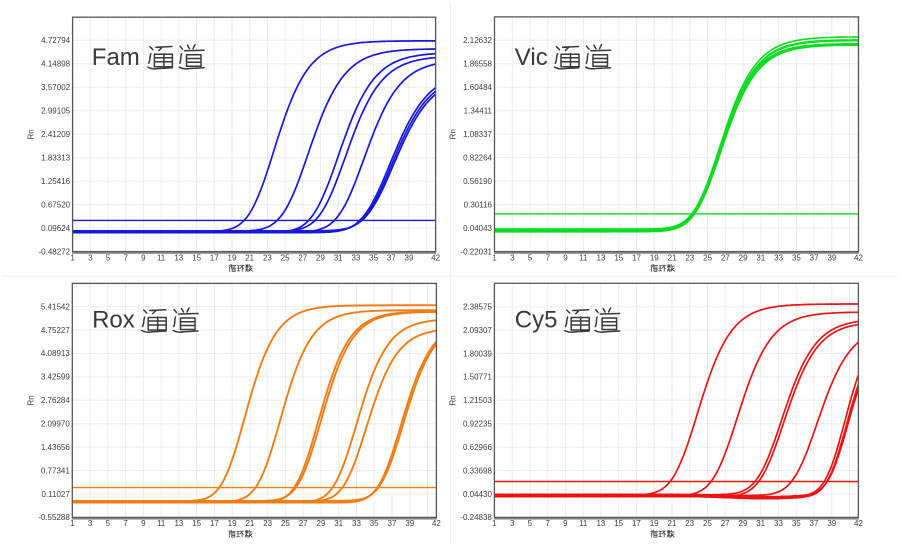 This screenshot has width=900, height=550. I want to click on svg-text: Fam, so click(116, 57).